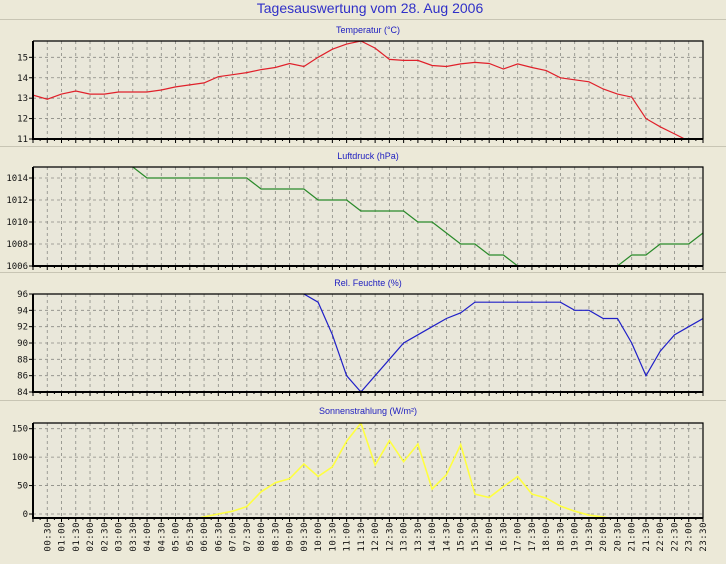 Image resolution: width=726 pixels, height=564 pixels. Describe the element at coordinates (675, 537) in the screenshot. I see `x-tick-label: 22:30` at that location.